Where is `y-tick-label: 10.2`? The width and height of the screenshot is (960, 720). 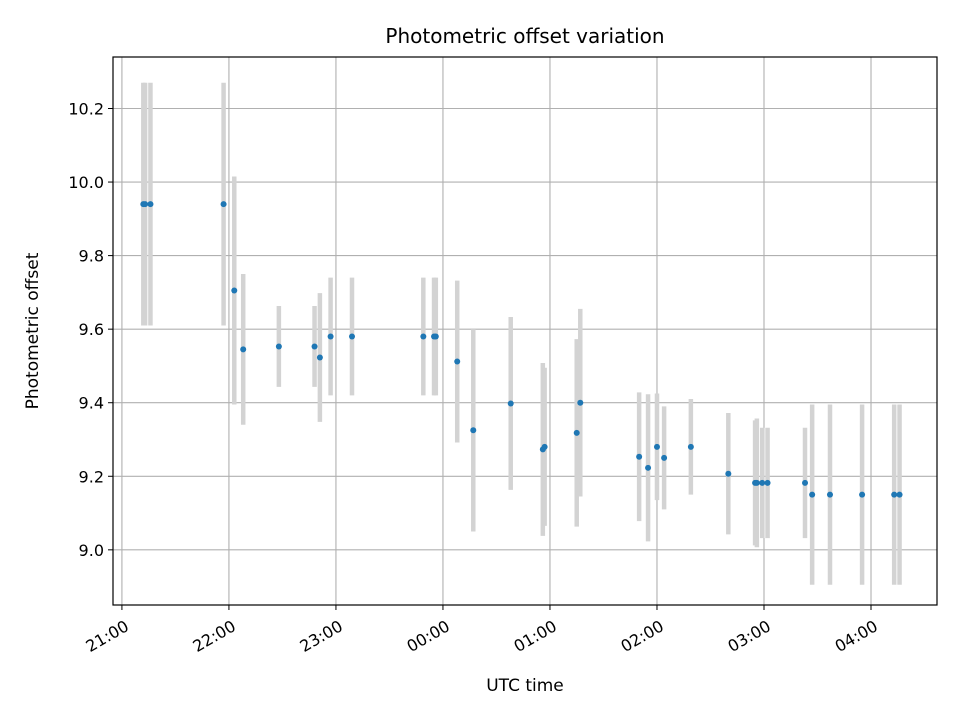
y-tick-label: 10.2 is located at coordinates (86, 108).